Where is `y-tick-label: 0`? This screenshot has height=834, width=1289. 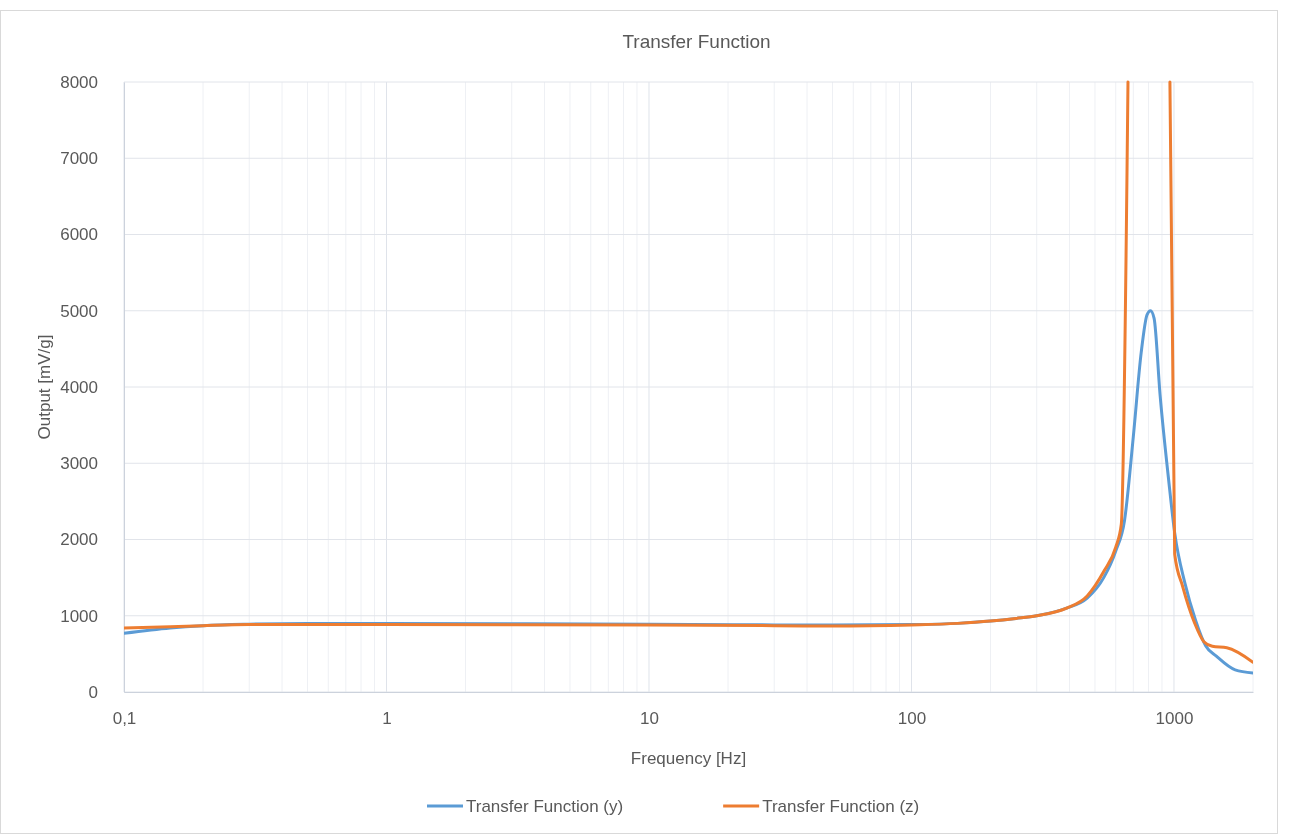
y-tick-label: 0 is located at coordinates (93, 692).